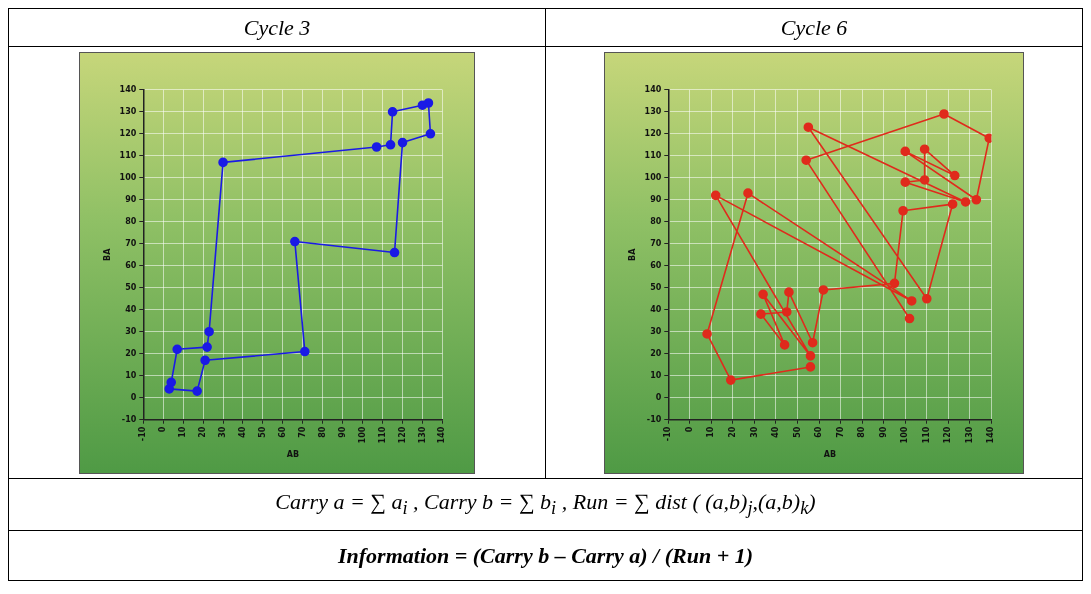 The width and height of the screenshot is (1091, 594). Describe the element at coordinates (277, 27) in the screenshot. I see `chart-title: Cycle 3` at that location.